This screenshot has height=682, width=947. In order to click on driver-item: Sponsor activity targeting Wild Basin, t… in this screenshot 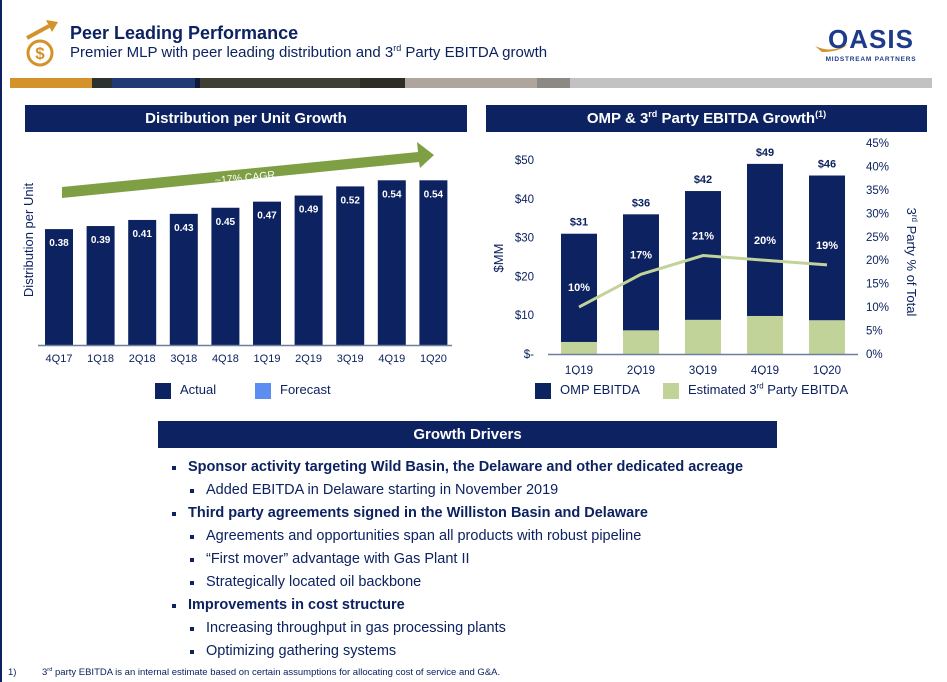, I will do `click(470, 467)`.